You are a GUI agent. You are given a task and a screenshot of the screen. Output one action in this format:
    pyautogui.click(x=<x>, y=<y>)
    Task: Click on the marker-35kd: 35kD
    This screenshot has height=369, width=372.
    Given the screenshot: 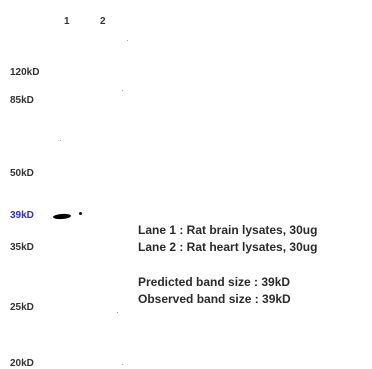 What is the action you would take?
    pyautogui.click(x=22, y=247)
    